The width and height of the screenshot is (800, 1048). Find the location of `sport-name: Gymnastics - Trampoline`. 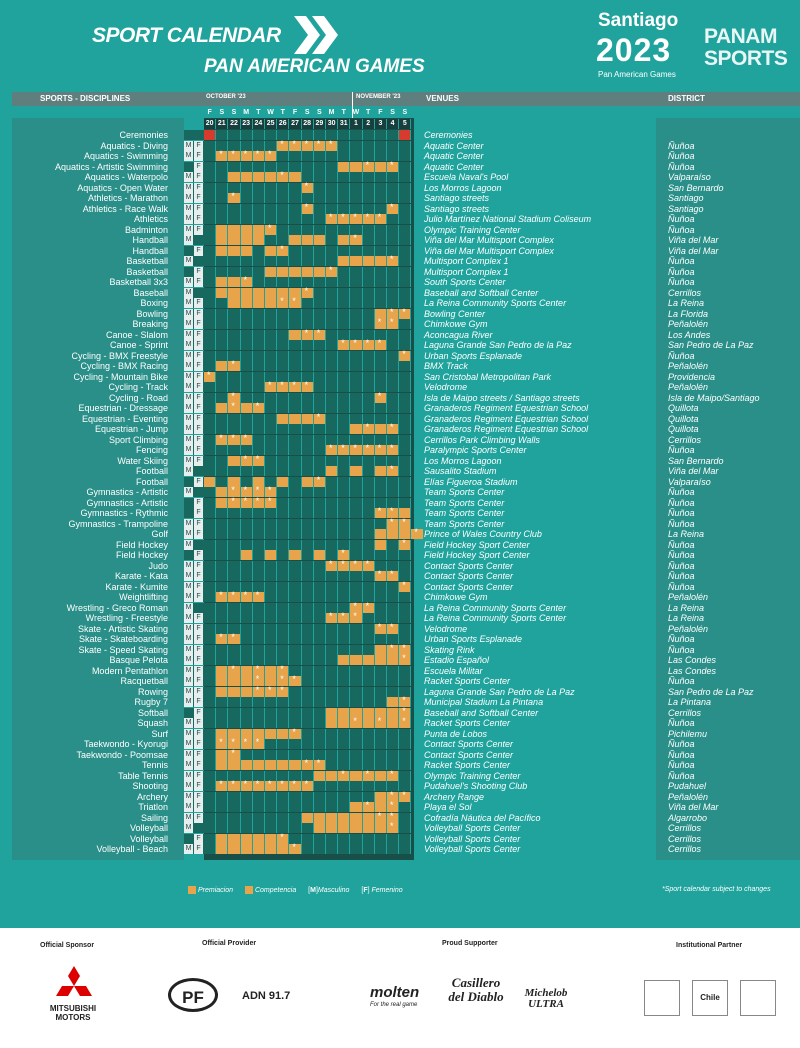

sport-name: Gymnastics - Trampoline is located at coordinates (118, 523).